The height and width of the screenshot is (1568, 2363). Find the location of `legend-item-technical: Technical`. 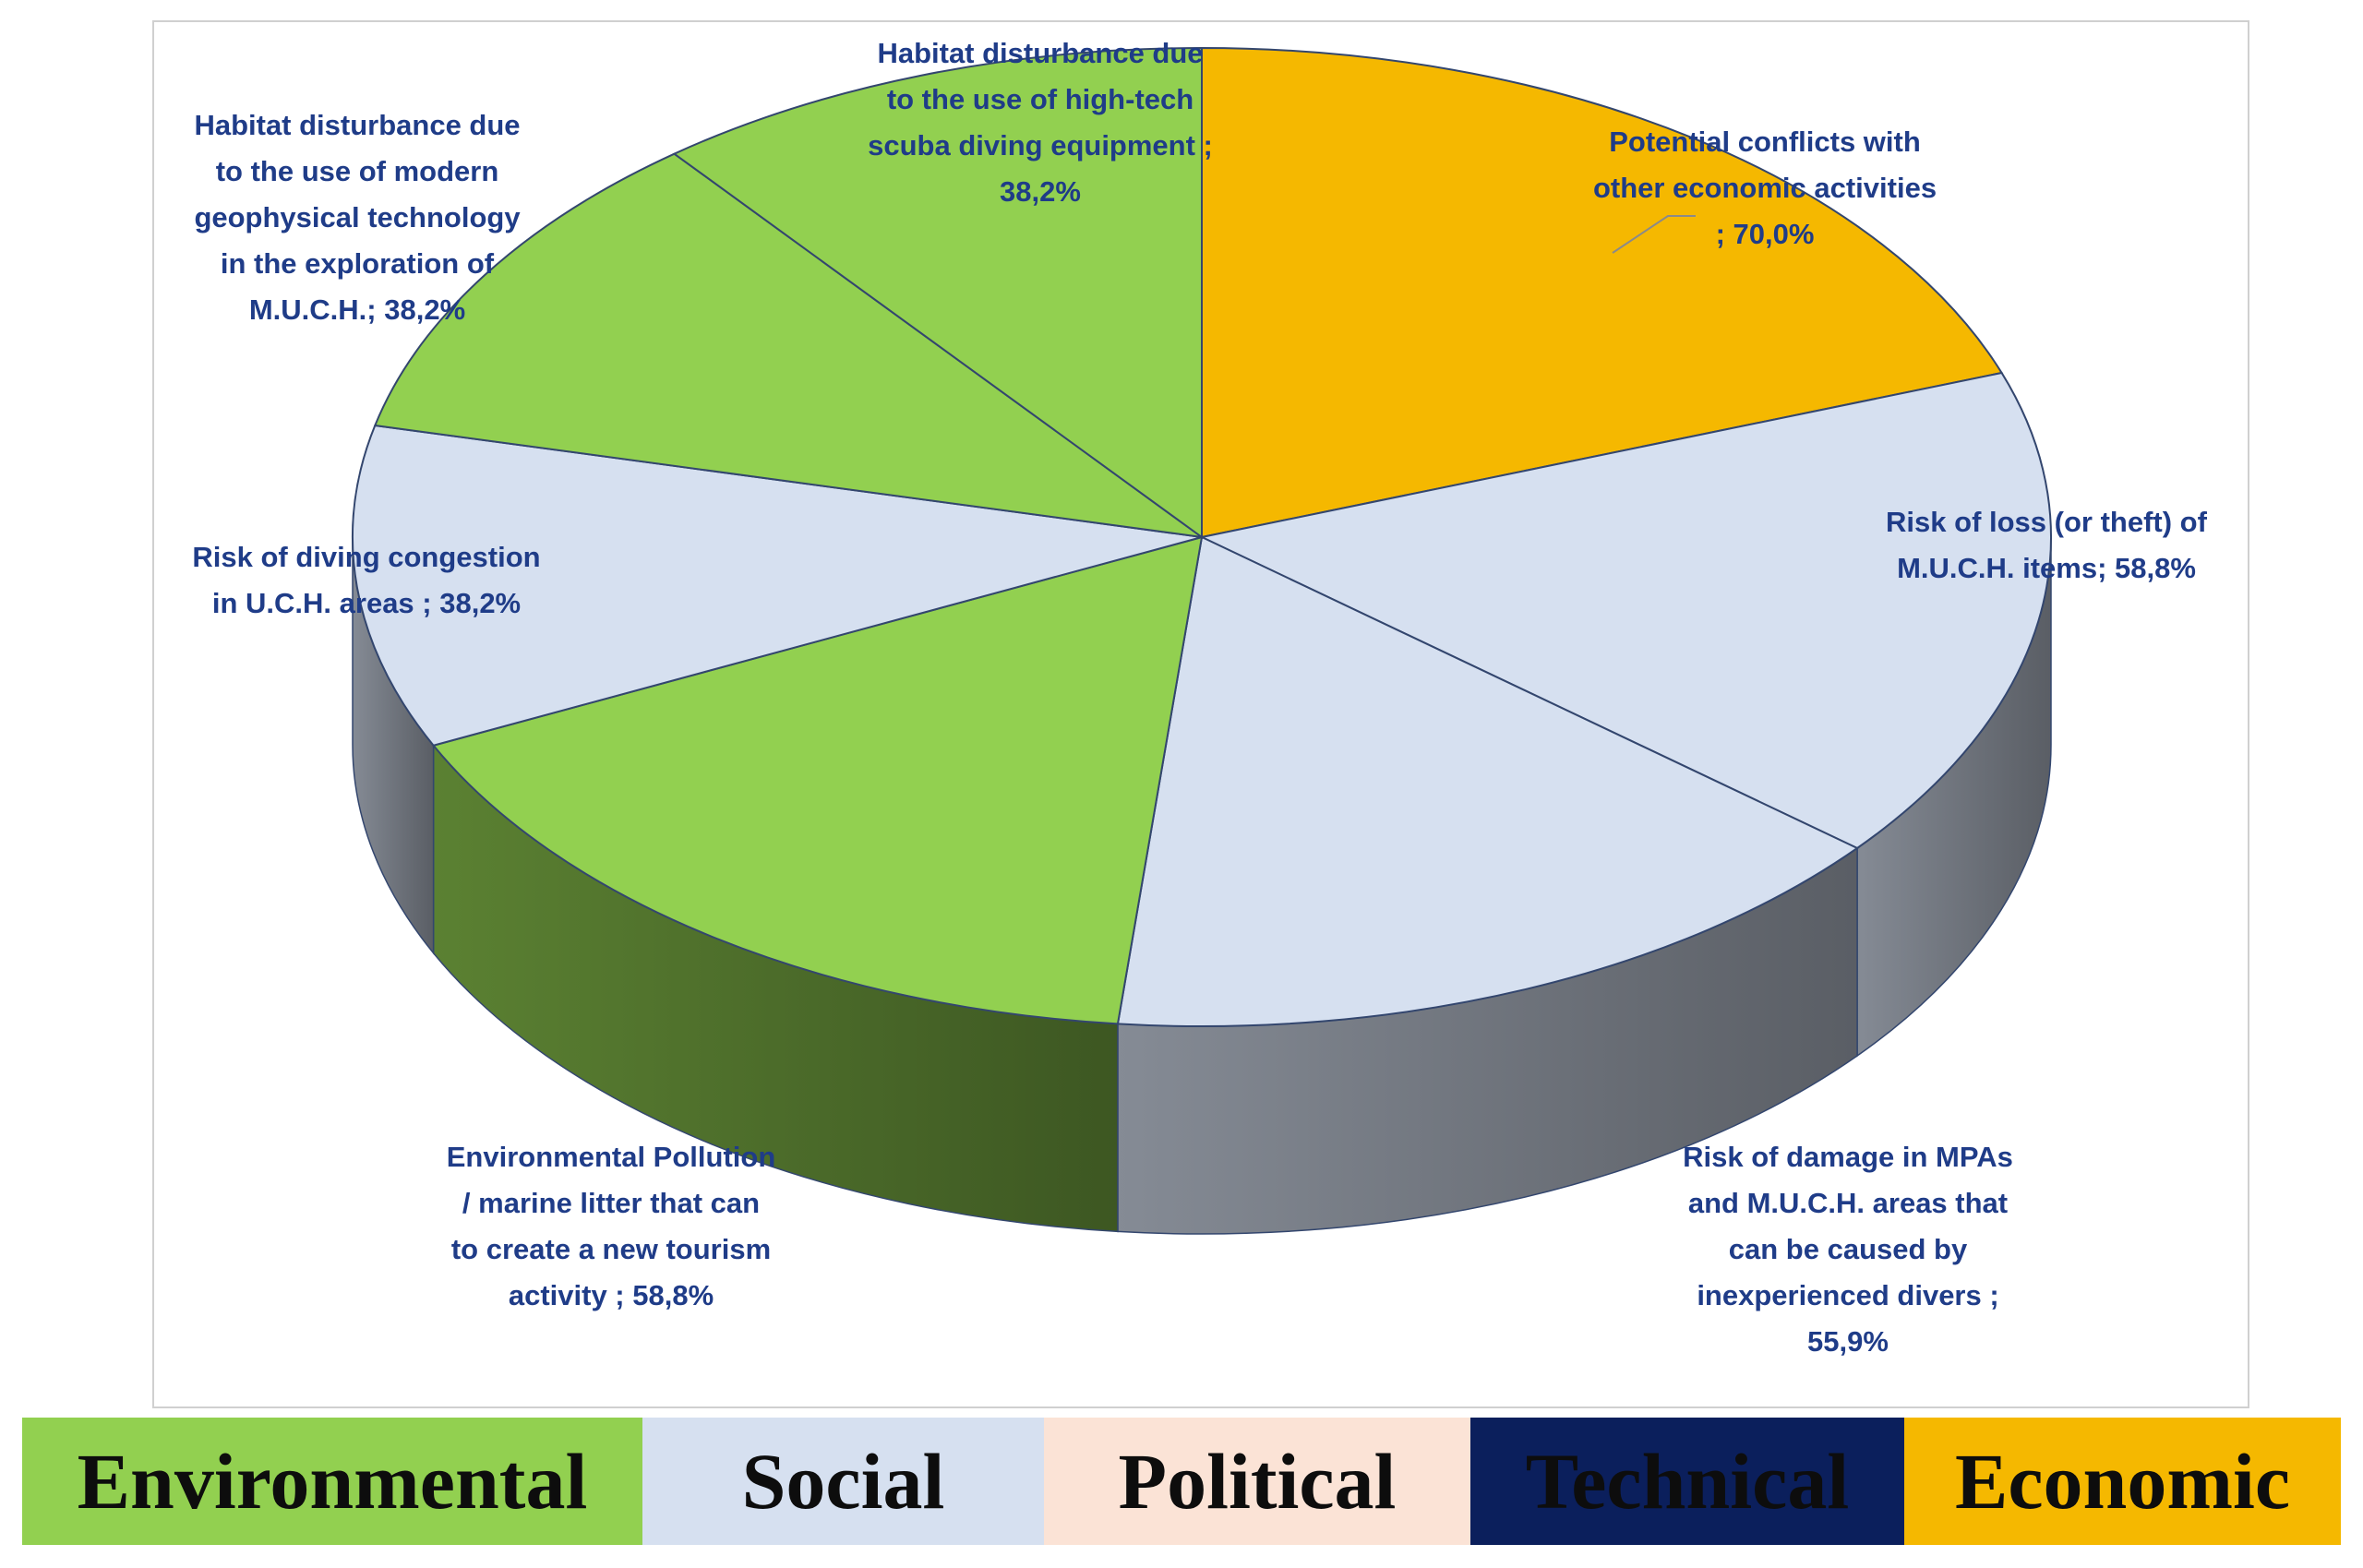

legend-item-technical: Technical is located at coordinates (1687, 1481).